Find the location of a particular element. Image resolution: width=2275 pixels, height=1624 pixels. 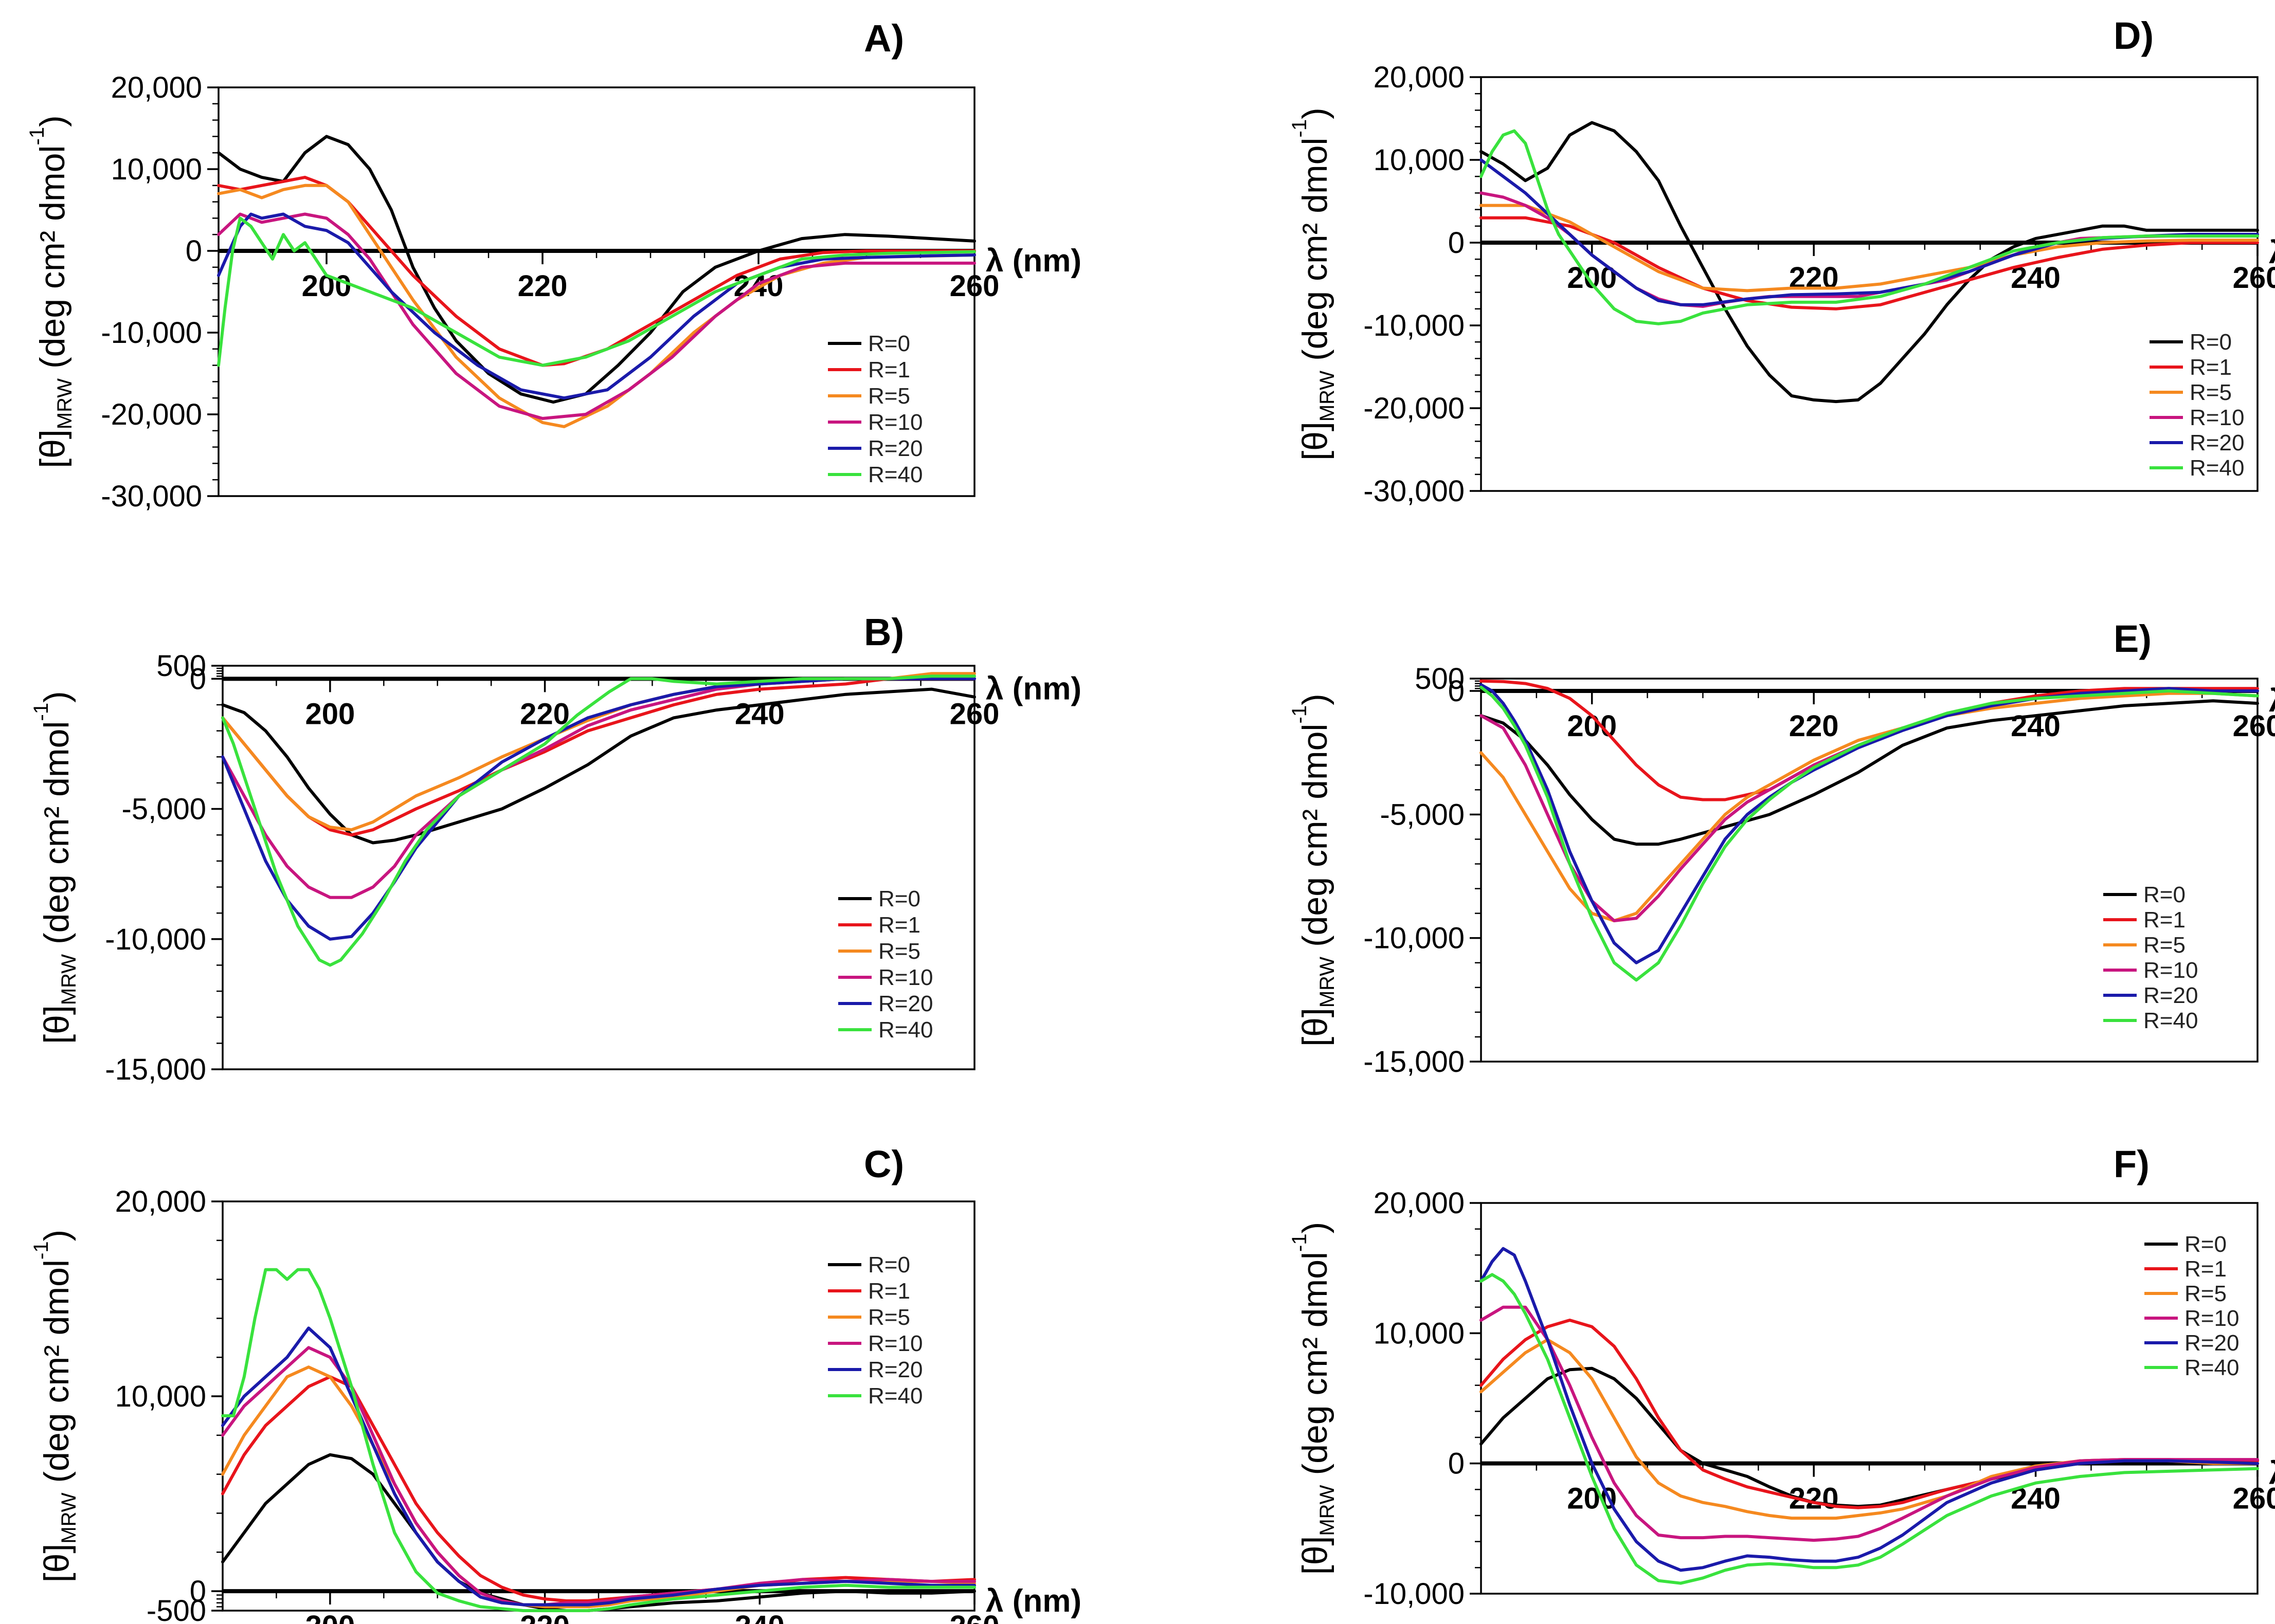

y-tick-label: -5,000 is located at coordinates (1422, 814).